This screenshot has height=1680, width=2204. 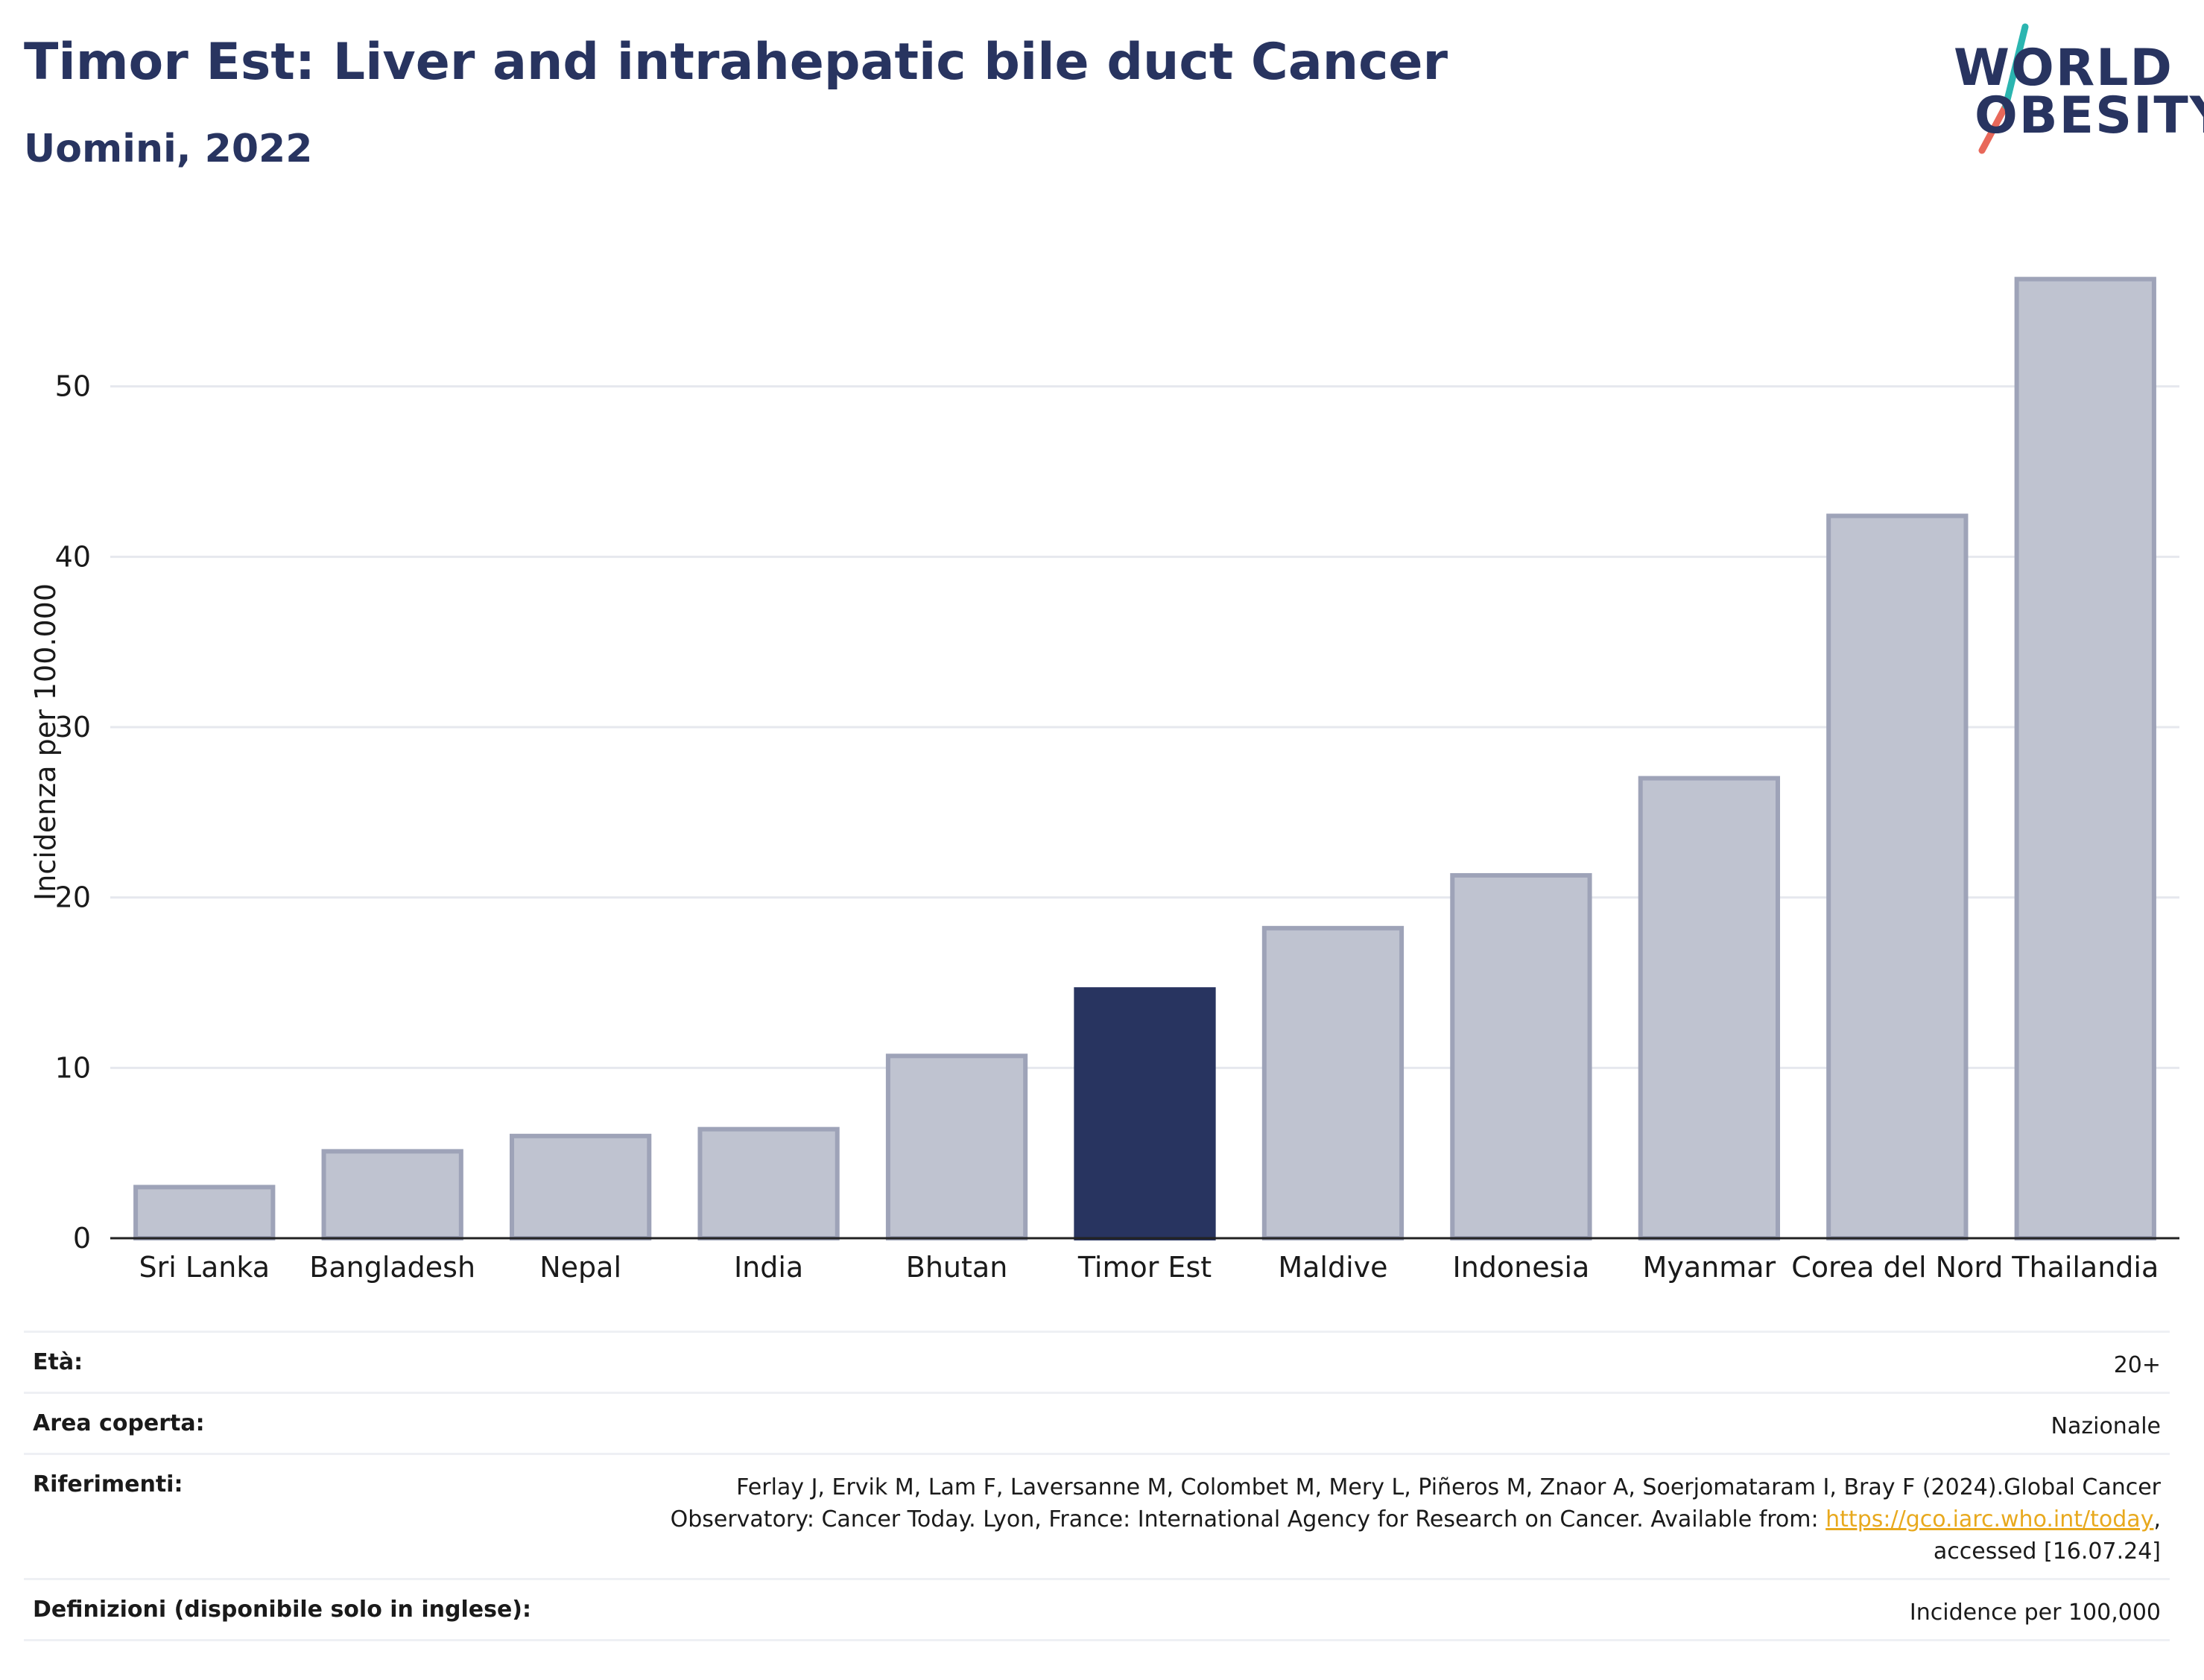 What do you see at coordinates (392, 1267) in the screenshot?
I see `x-tick-label: Bangladesh` at bounding box center [392, 1267].